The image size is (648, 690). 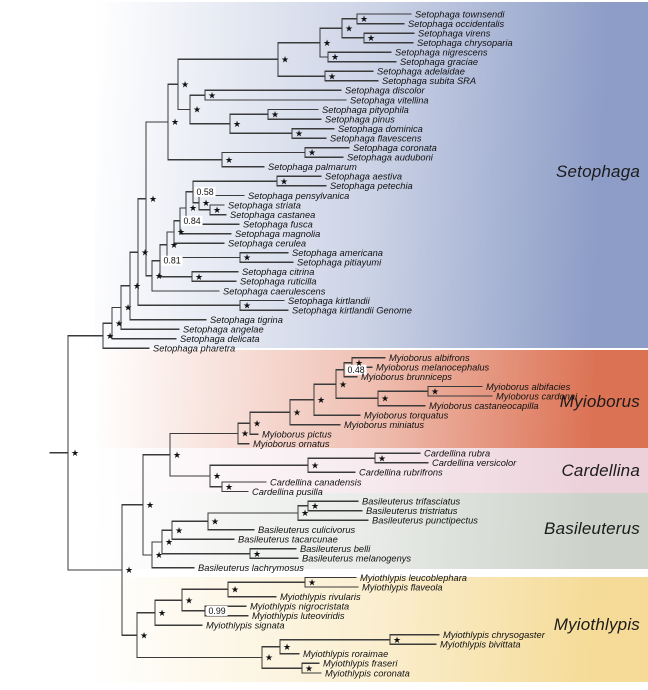 I want to click on taxon-label: Setophaga americana, so click(x=337, y=253).